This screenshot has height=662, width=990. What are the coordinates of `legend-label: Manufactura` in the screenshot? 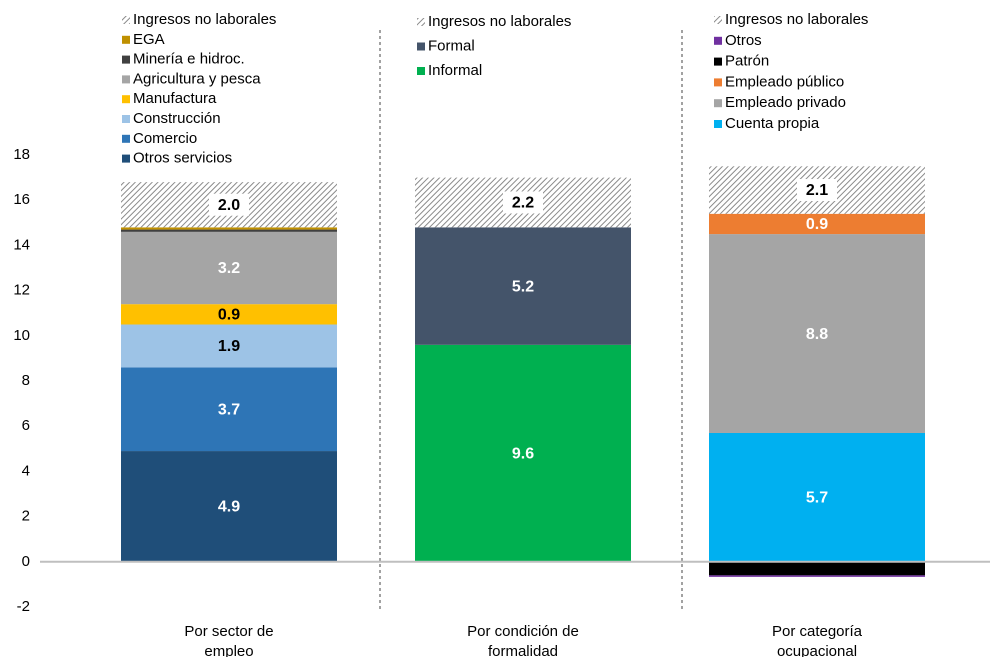 It's located at (175, 98).